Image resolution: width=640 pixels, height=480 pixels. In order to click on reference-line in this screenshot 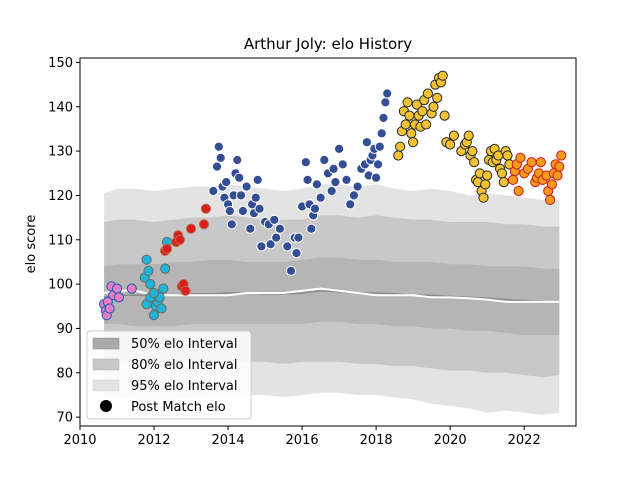, I will do `click(331, 295)`.